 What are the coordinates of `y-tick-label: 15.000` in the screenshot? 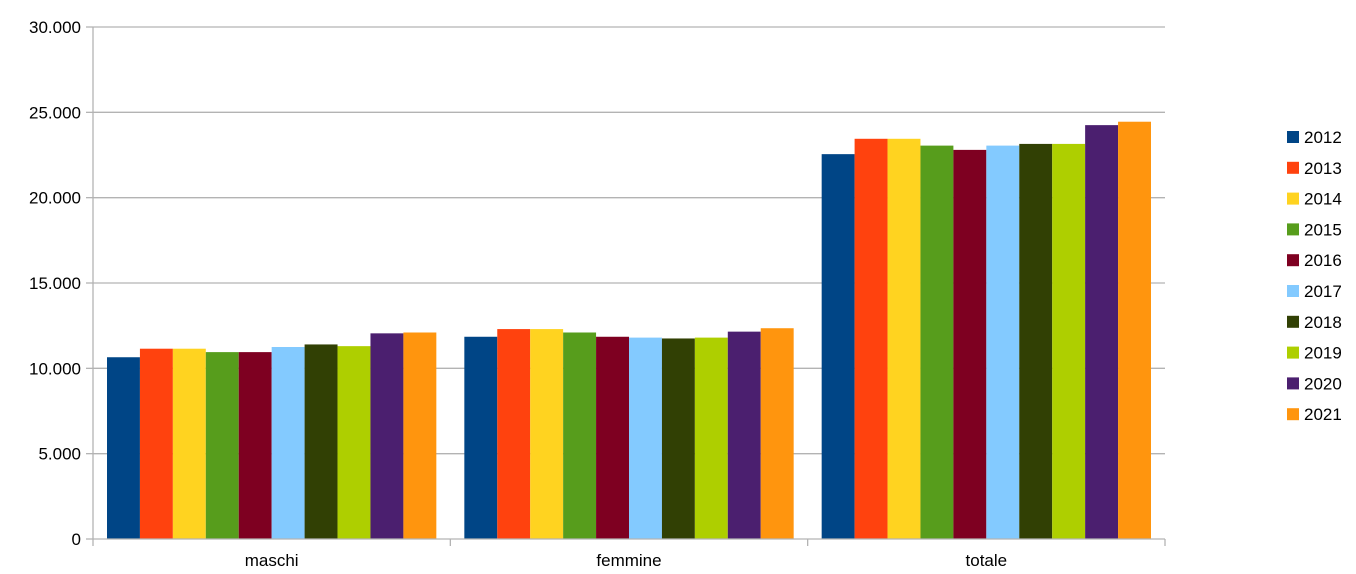 It's located at (55, 283).